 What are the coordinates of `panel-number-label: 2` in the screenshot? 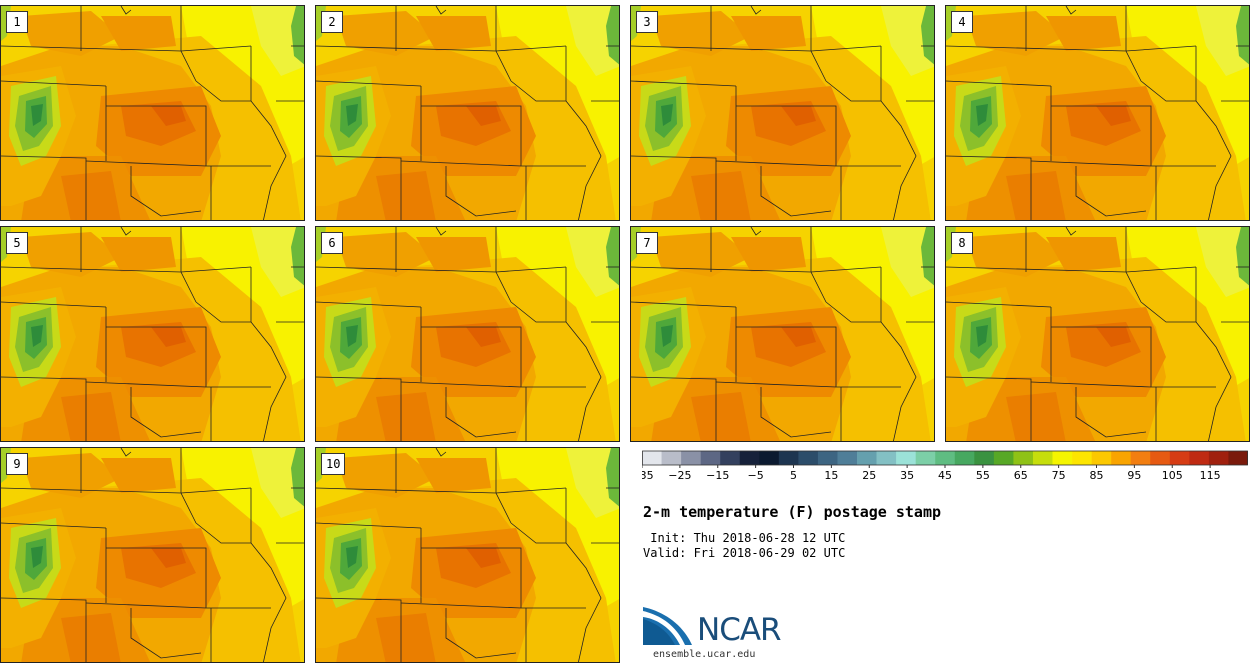 It's located at (332, 22).